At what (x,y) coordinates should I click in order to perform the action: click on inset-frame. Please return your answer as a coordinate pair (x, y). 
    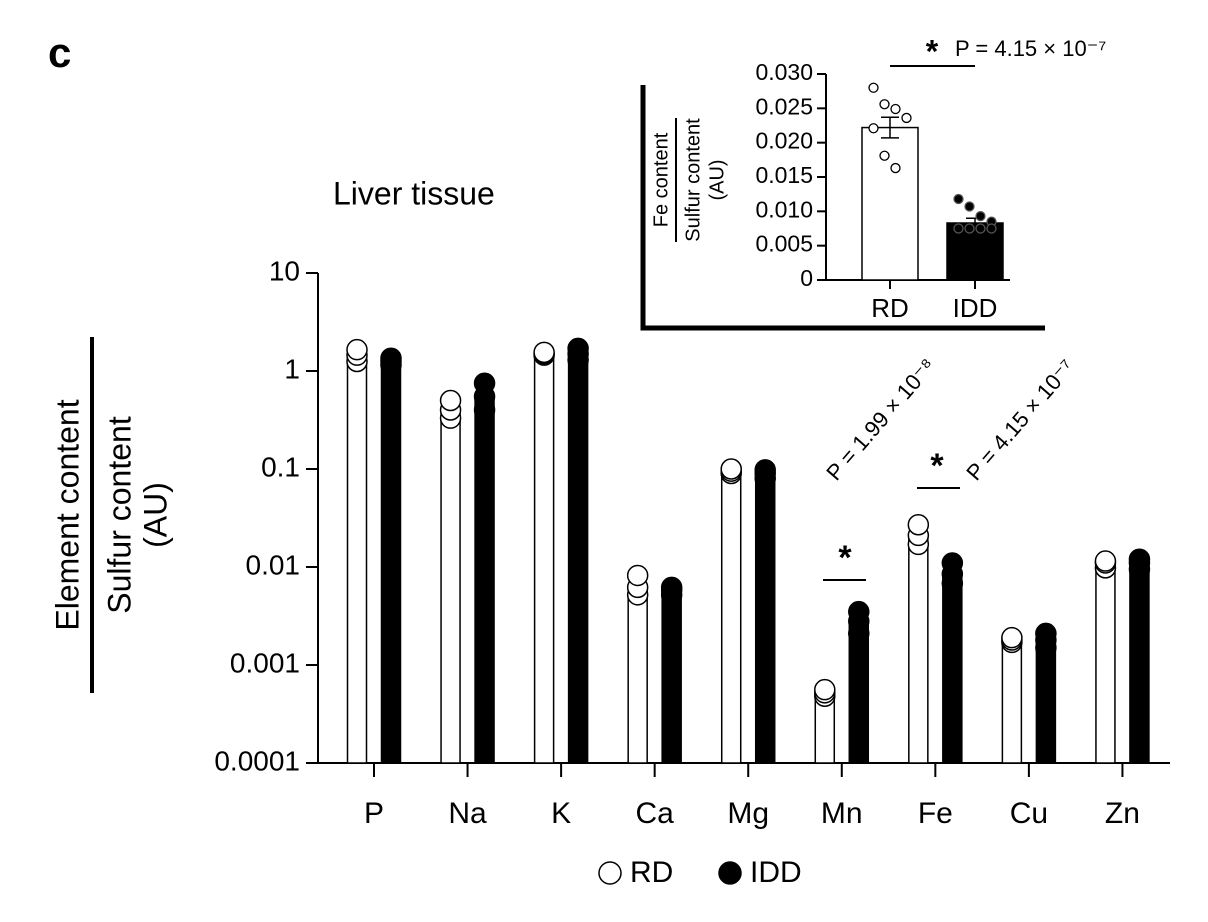
    Looking at the image, I should click on (842, 208).